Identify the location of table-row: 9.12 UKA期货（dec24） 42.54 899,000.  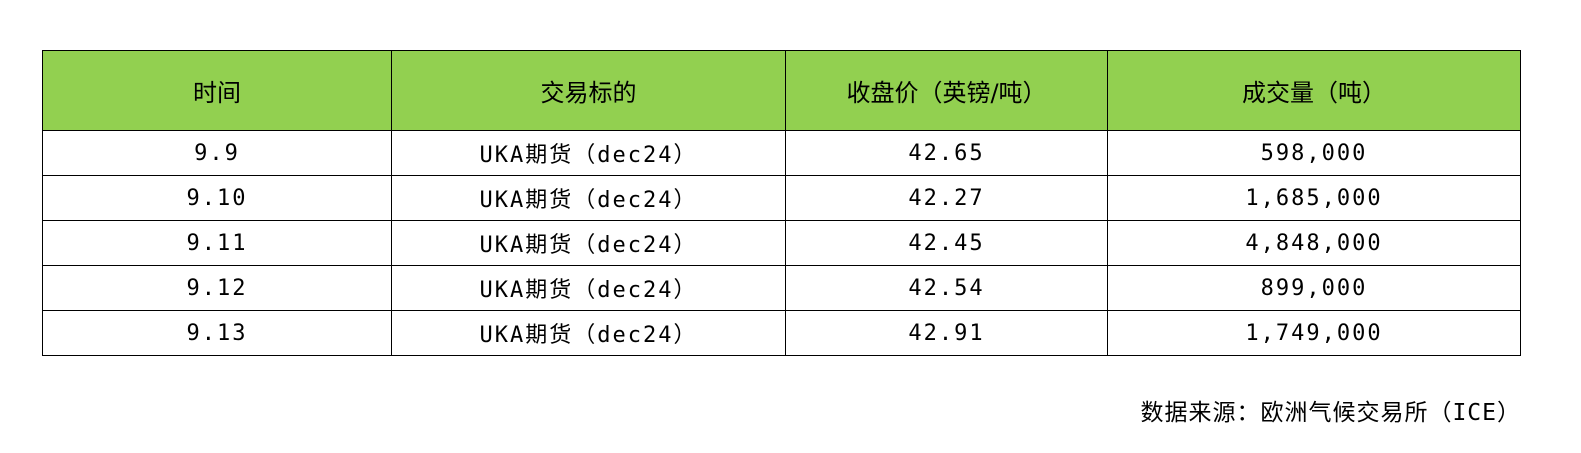
(781, 288).